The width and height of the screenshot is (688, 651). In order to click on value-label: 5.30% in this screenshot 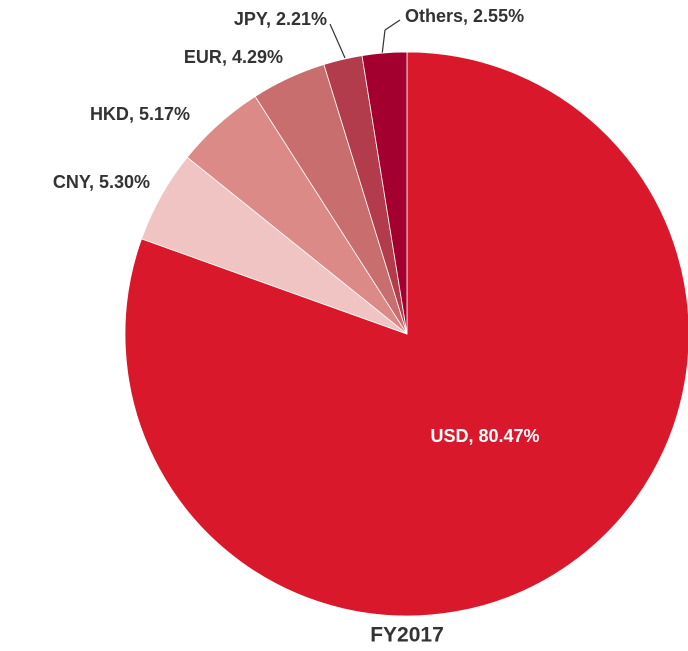, I will do `click(124, 182)`.